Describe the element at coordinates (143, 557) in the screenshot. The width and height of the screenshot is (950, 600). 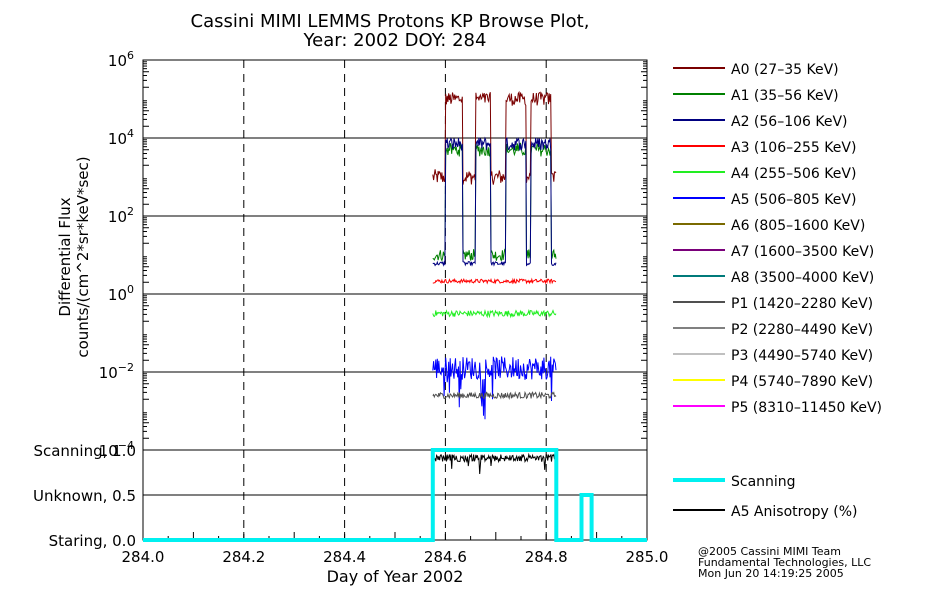
I see `x-tick-label: 284.0` at that location.